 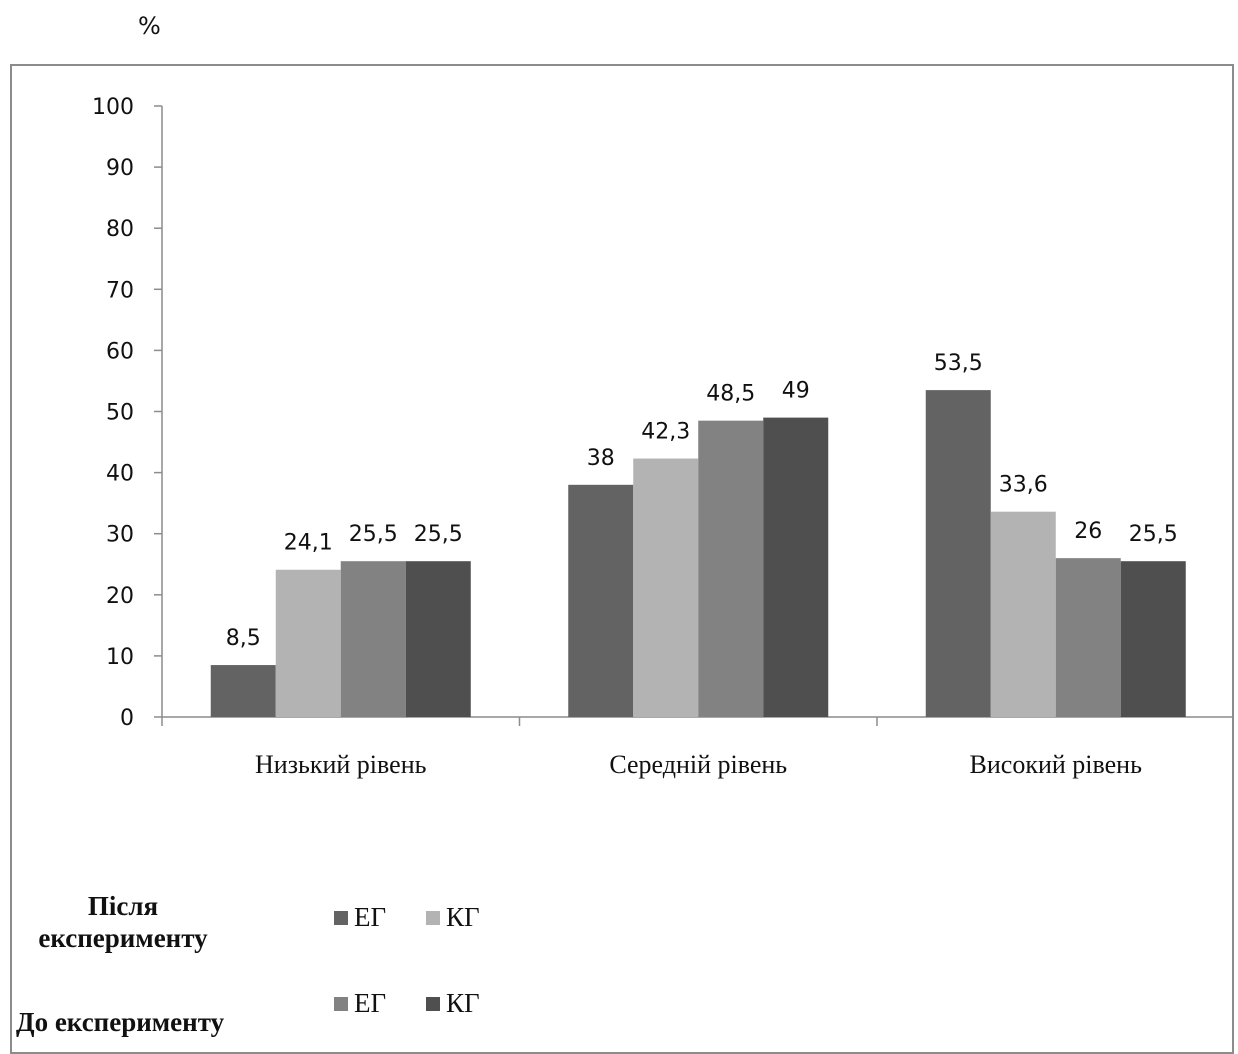 What do you see at coordinates (341, 1003) in the screenshot?
I see `legend-swatch-before-eg` at bounding box center [341, 1003].